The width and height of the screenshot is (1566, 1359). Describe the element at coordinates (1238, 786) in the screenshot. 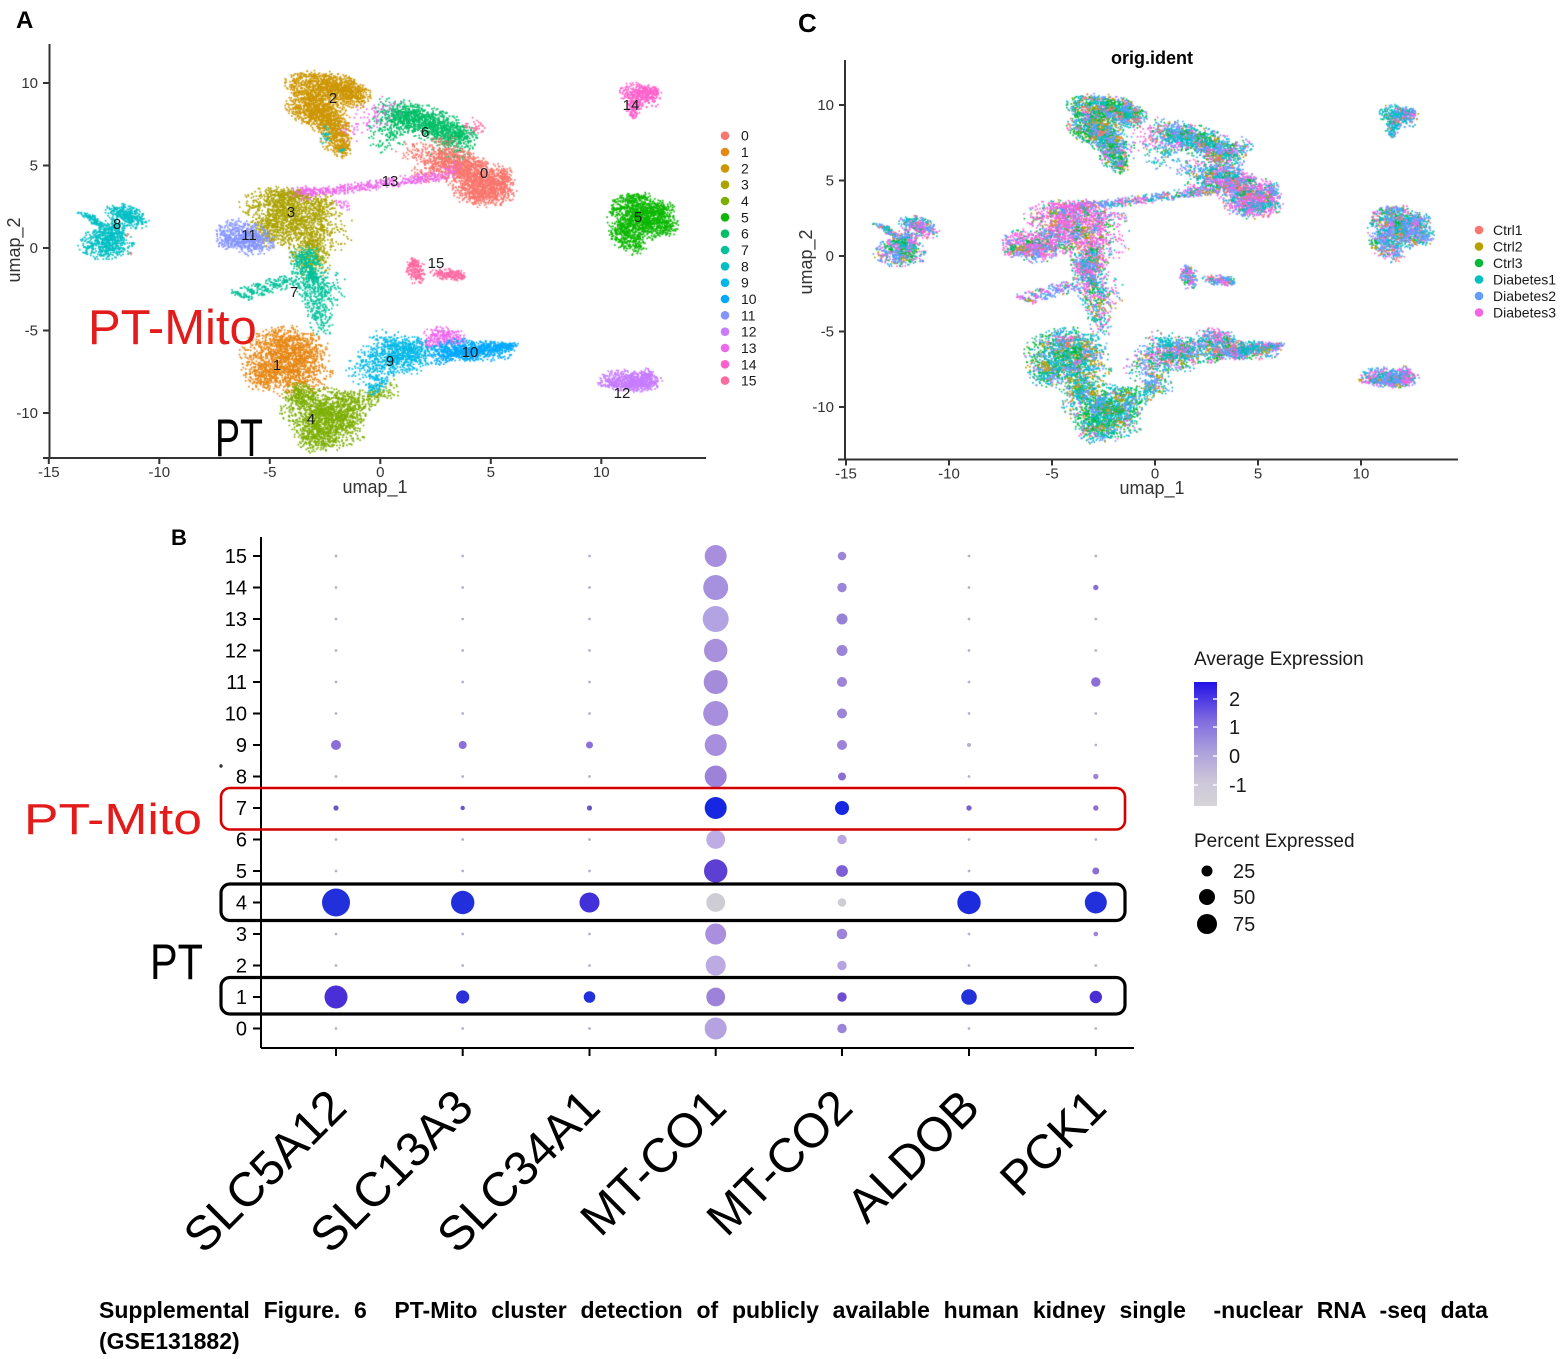

I see `svg-text: -1` at that location.